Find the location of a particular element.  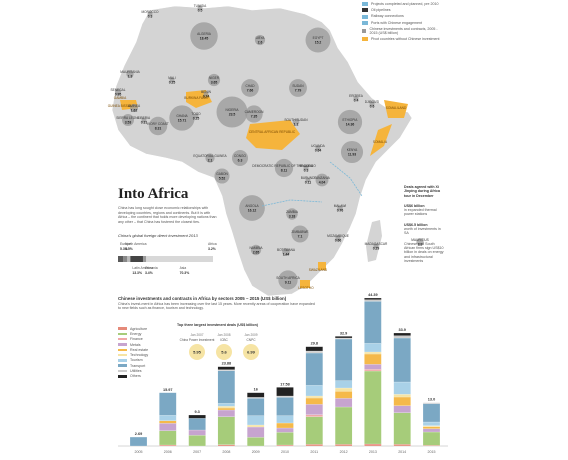

bubble-egypt is located at coordinates (318, 40).